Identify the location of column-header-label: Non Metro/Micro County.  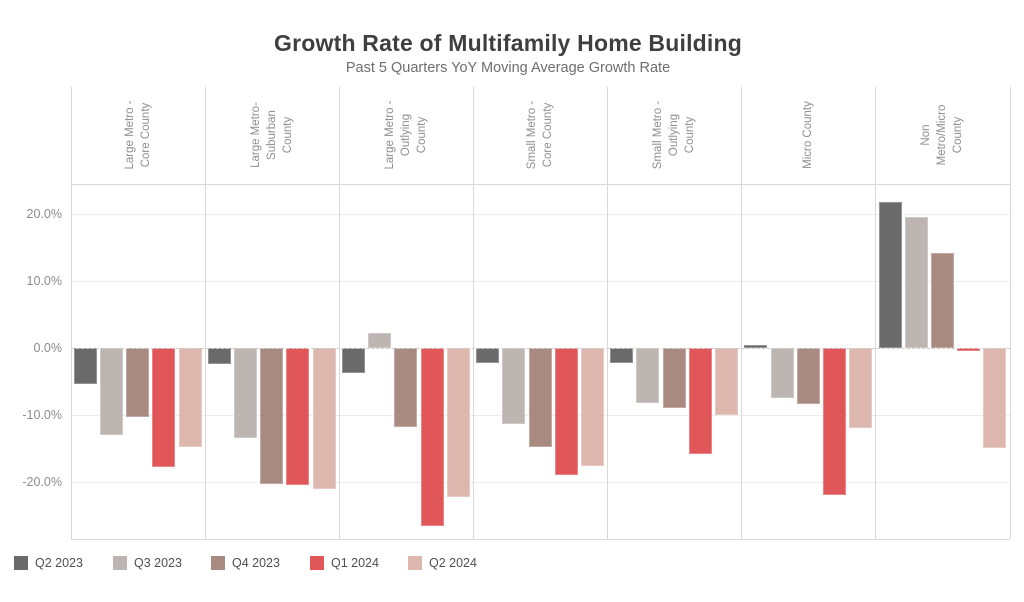
(942, 135).